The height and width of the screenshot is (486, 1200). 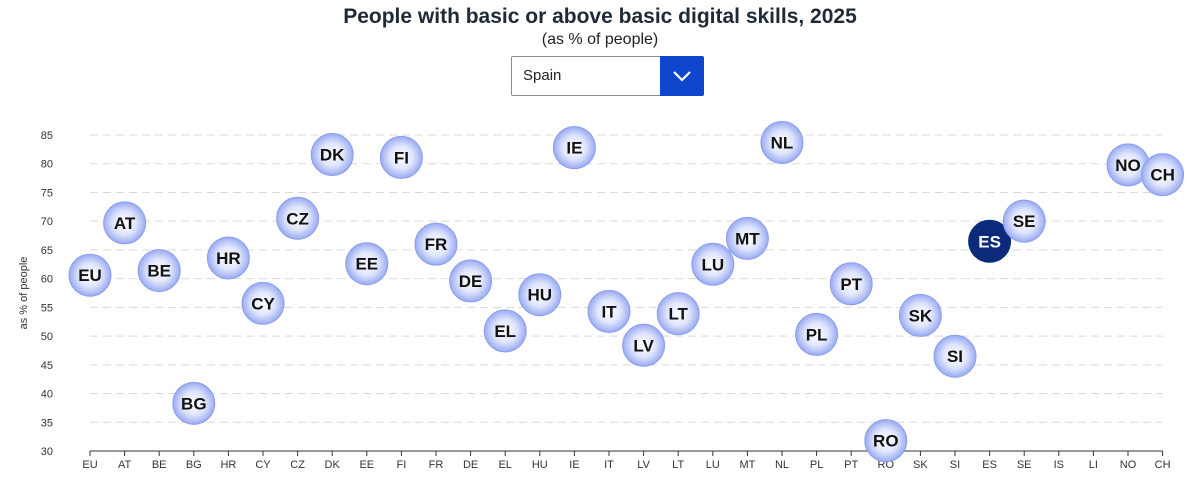 What do you see at coordinates (194, 465) in the screenshot?
I see `x-tick-label: BG` at bounding box center [194, 465].